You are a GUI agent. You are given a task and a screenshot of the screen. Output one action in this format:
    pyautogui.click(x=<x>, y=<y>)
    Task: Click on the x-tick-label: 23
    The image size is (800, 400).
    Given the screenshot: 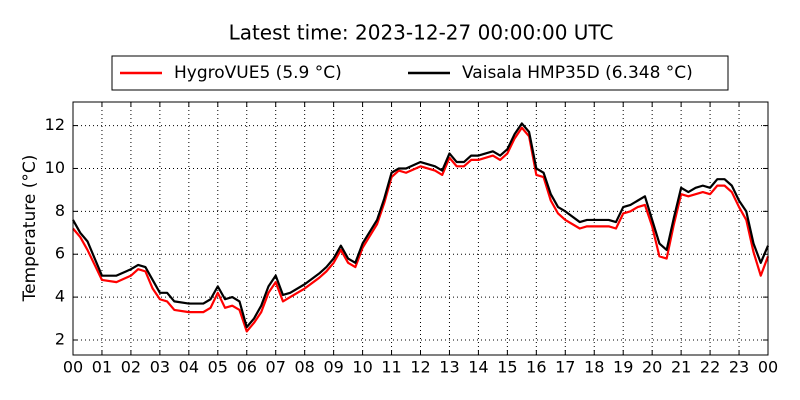 What is the action you would take?
    pyautogui.click(x=739, y=367)
    